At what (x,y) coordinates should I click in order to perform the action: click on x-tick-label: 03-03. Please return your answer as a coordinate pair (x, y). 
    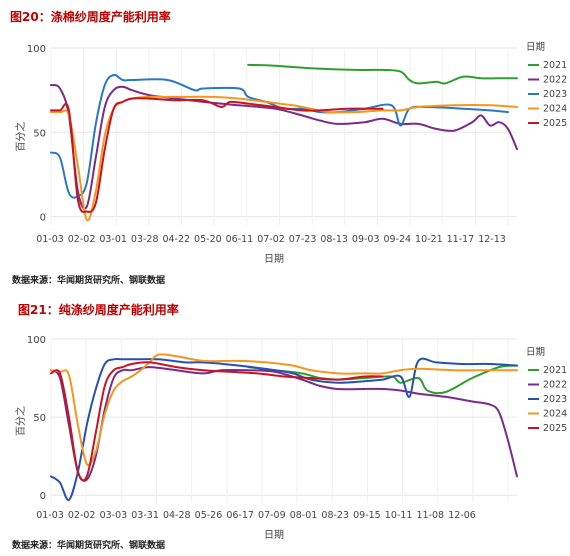
    Looking at the image, I should click on (114, 515).